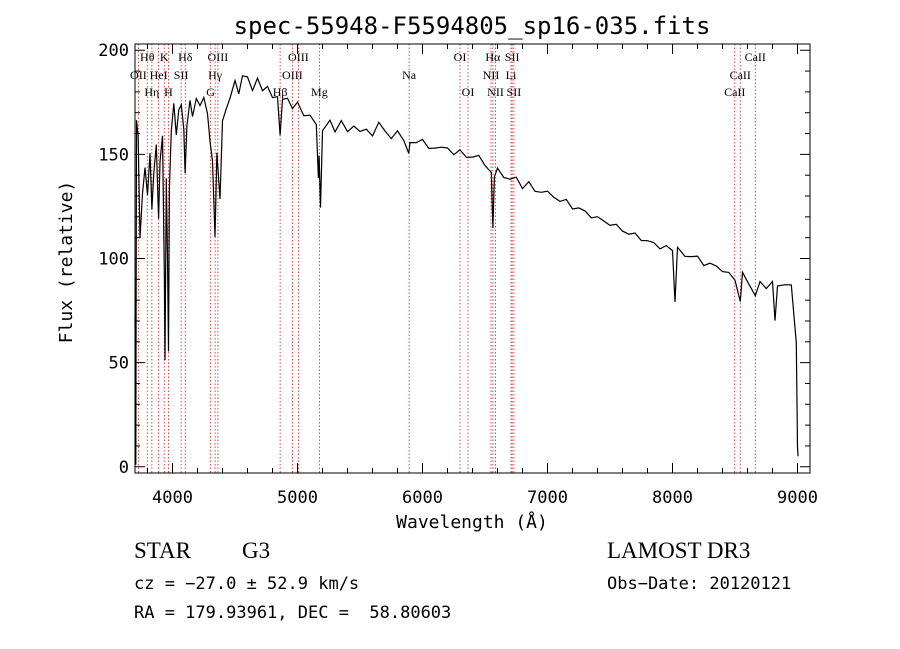 Image resolution: width=900 pixels, height=649 pixels. What do you see at coordinates (797, 498) in the screenshot?
I see `x-tick-label: 9000` at bounding box center [797, 498].